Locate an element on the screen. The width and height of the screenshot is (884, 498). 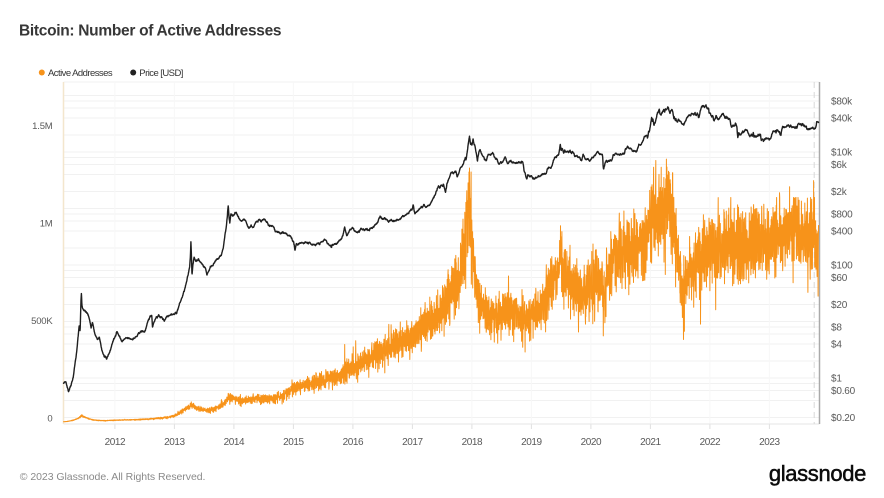
svg-text: $8 is located at coordinates (836, 328).